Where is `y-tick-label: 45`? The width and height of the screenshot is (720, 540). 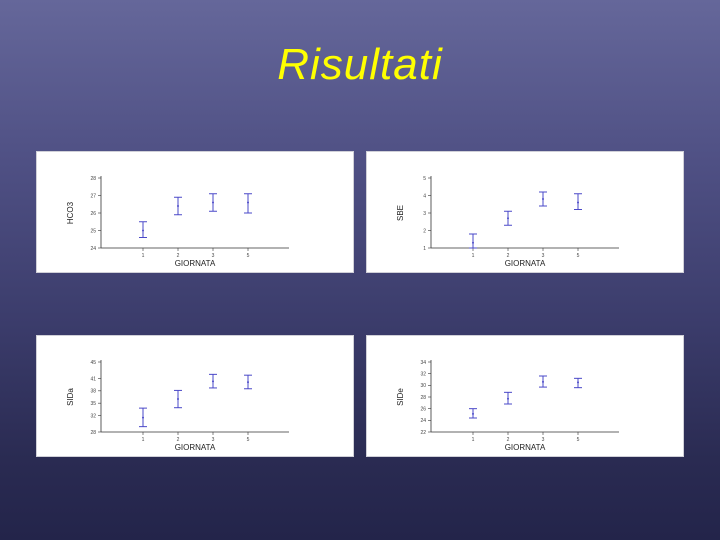
y-tick-label: 45 is located at coordinates (93, 363).